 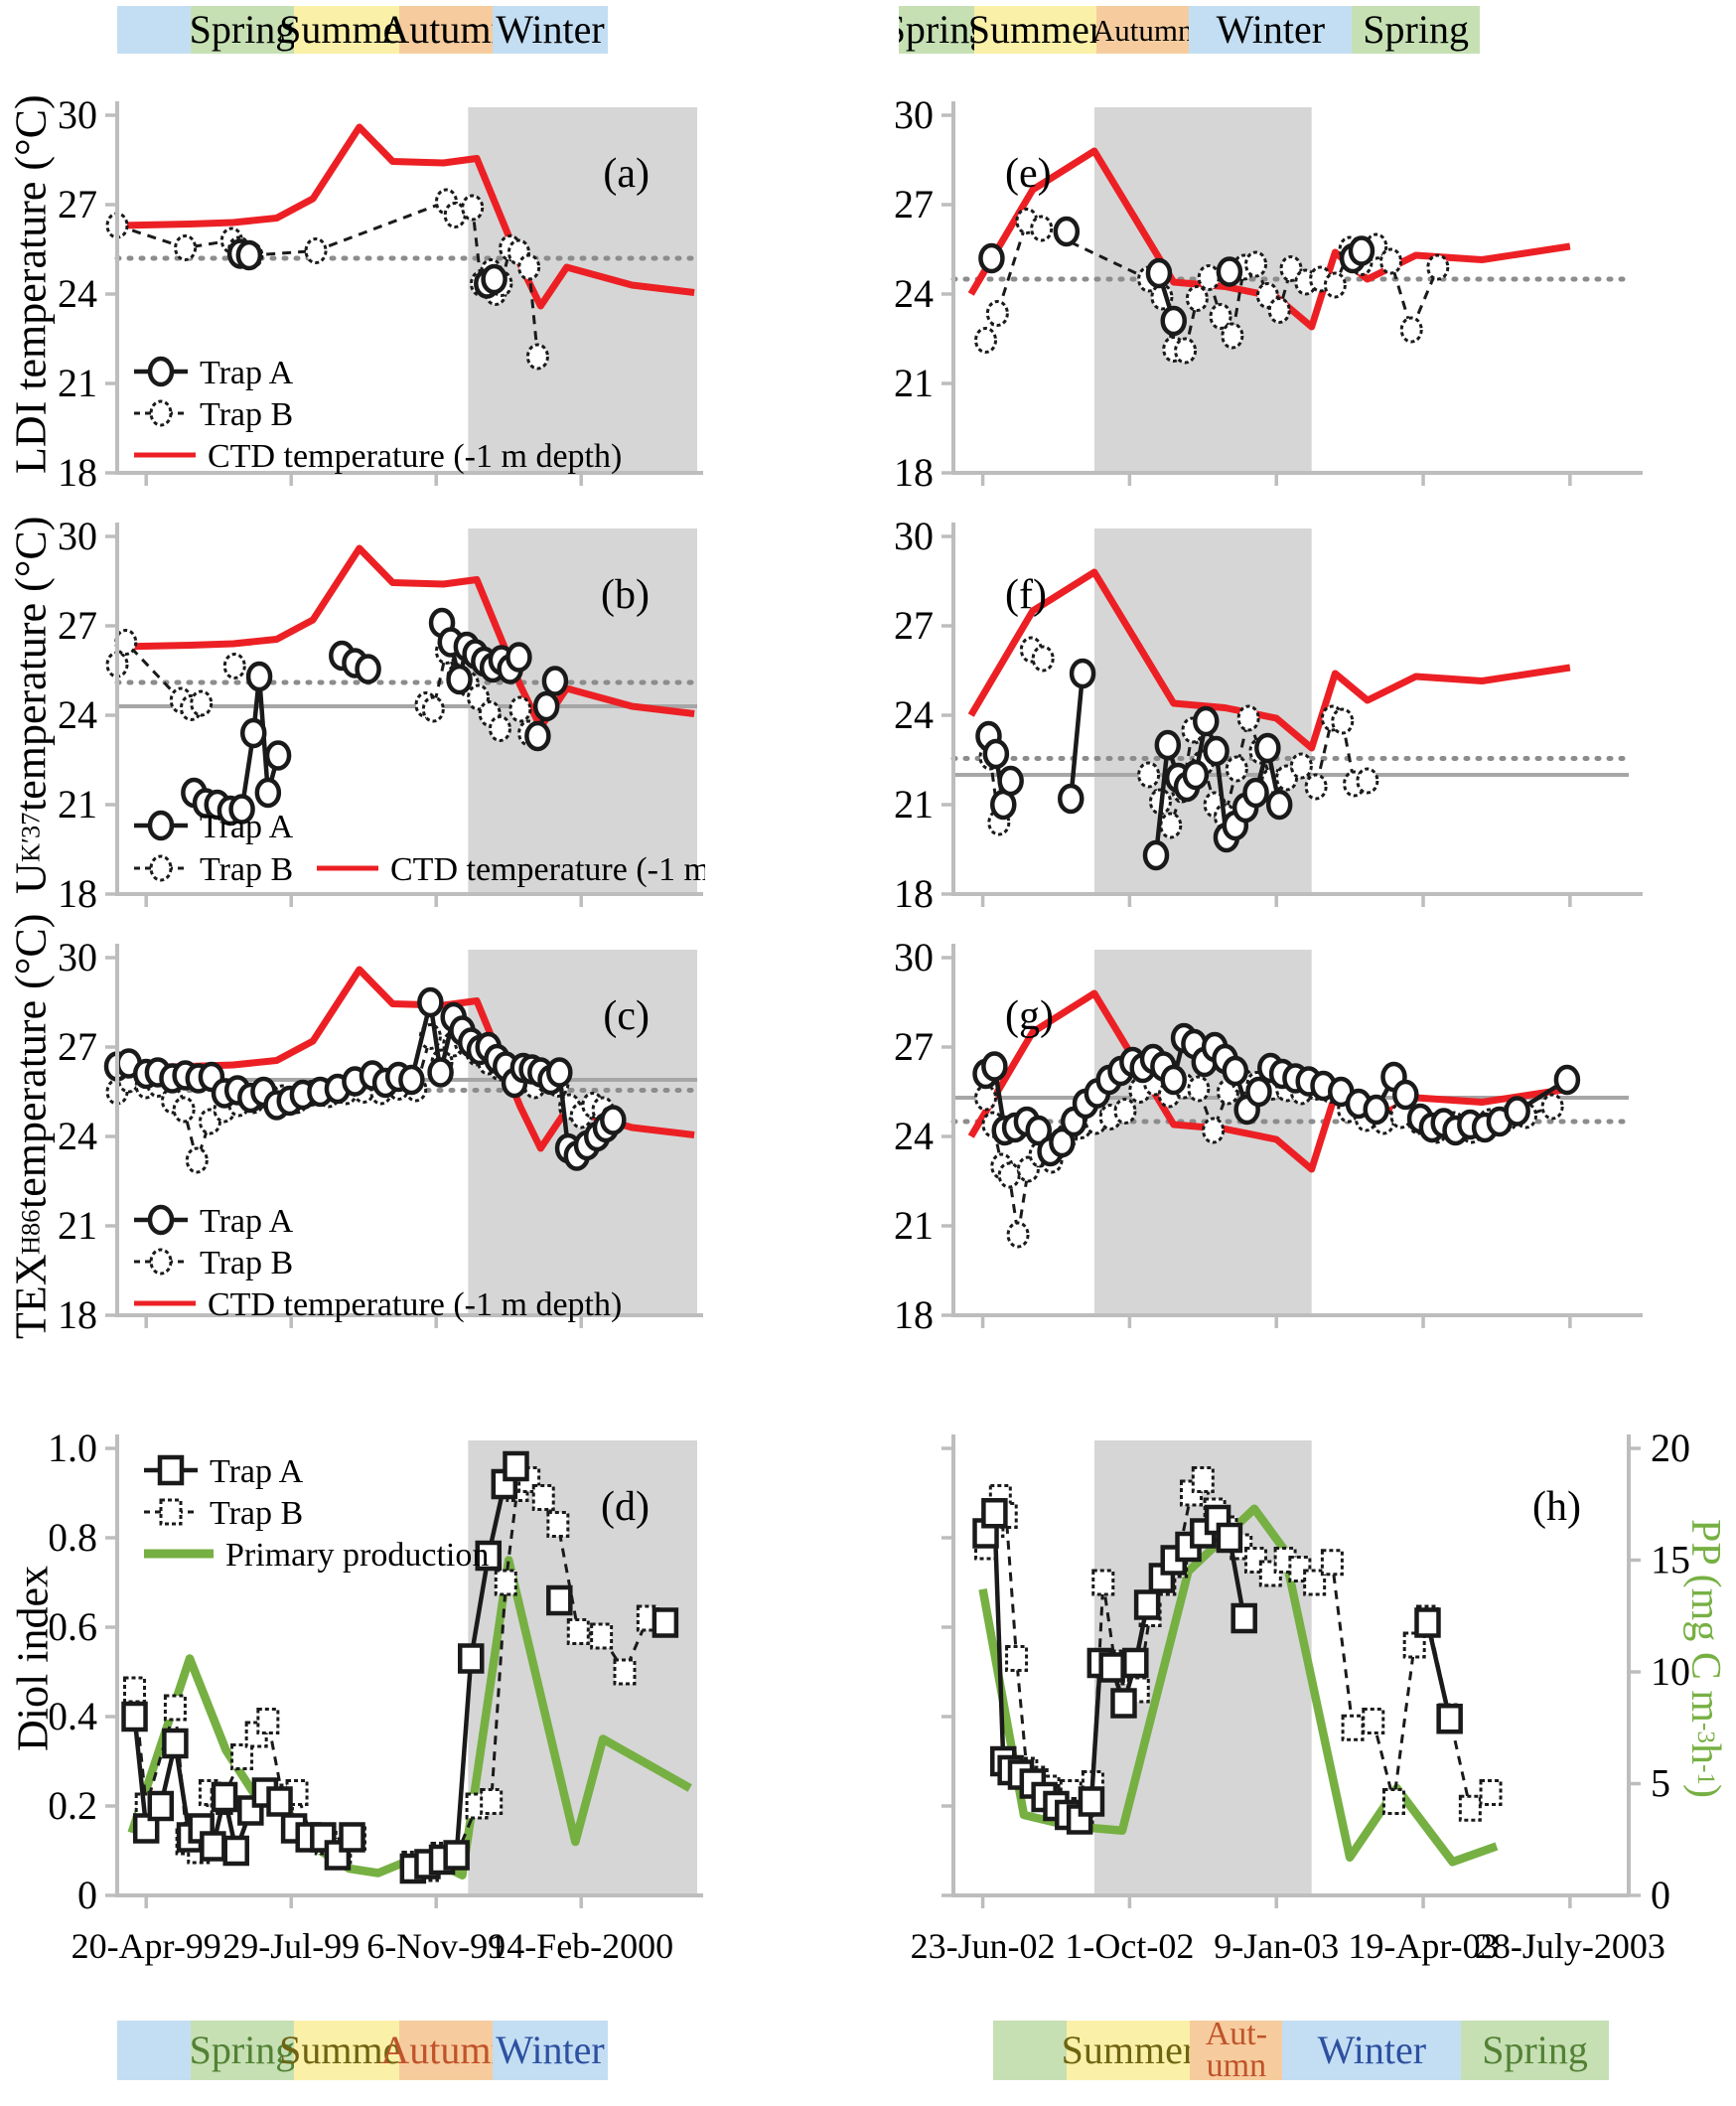 What do you see at coordinates (346, 2050) in the screenshot?
I see `season-segment-summer: Summer` at bounding box center [346, 2050].